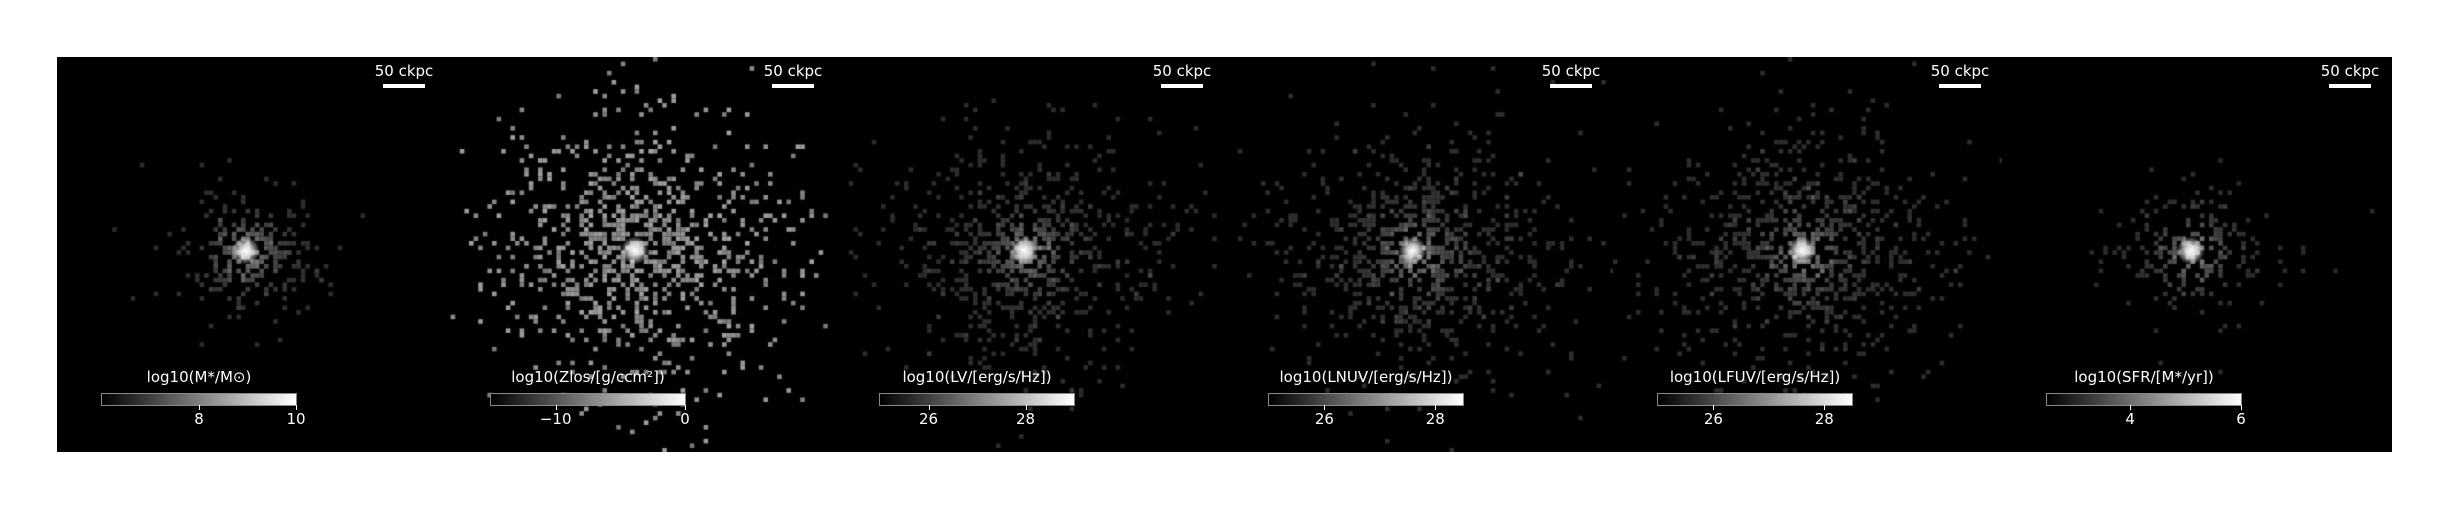 This screenshot has width=2444, height=507. Describe the element at coordinates (2130, 419) in the screenshot. I see `colorbar-tick-label: 4` at that location.